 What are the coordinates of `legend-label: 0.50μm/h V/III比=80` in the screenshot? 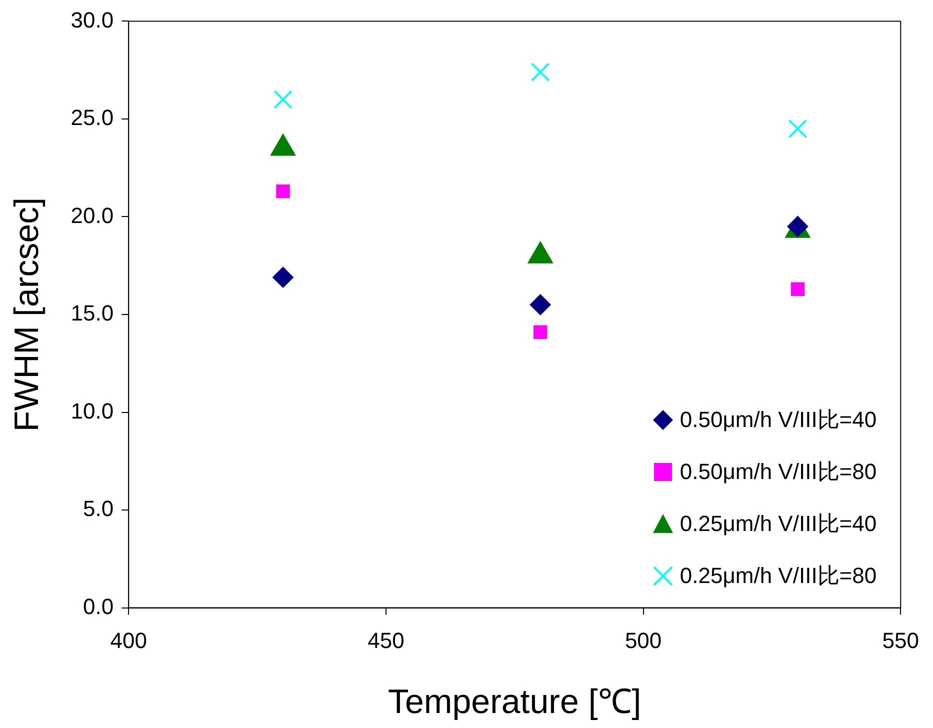 It's located at (778, 472).